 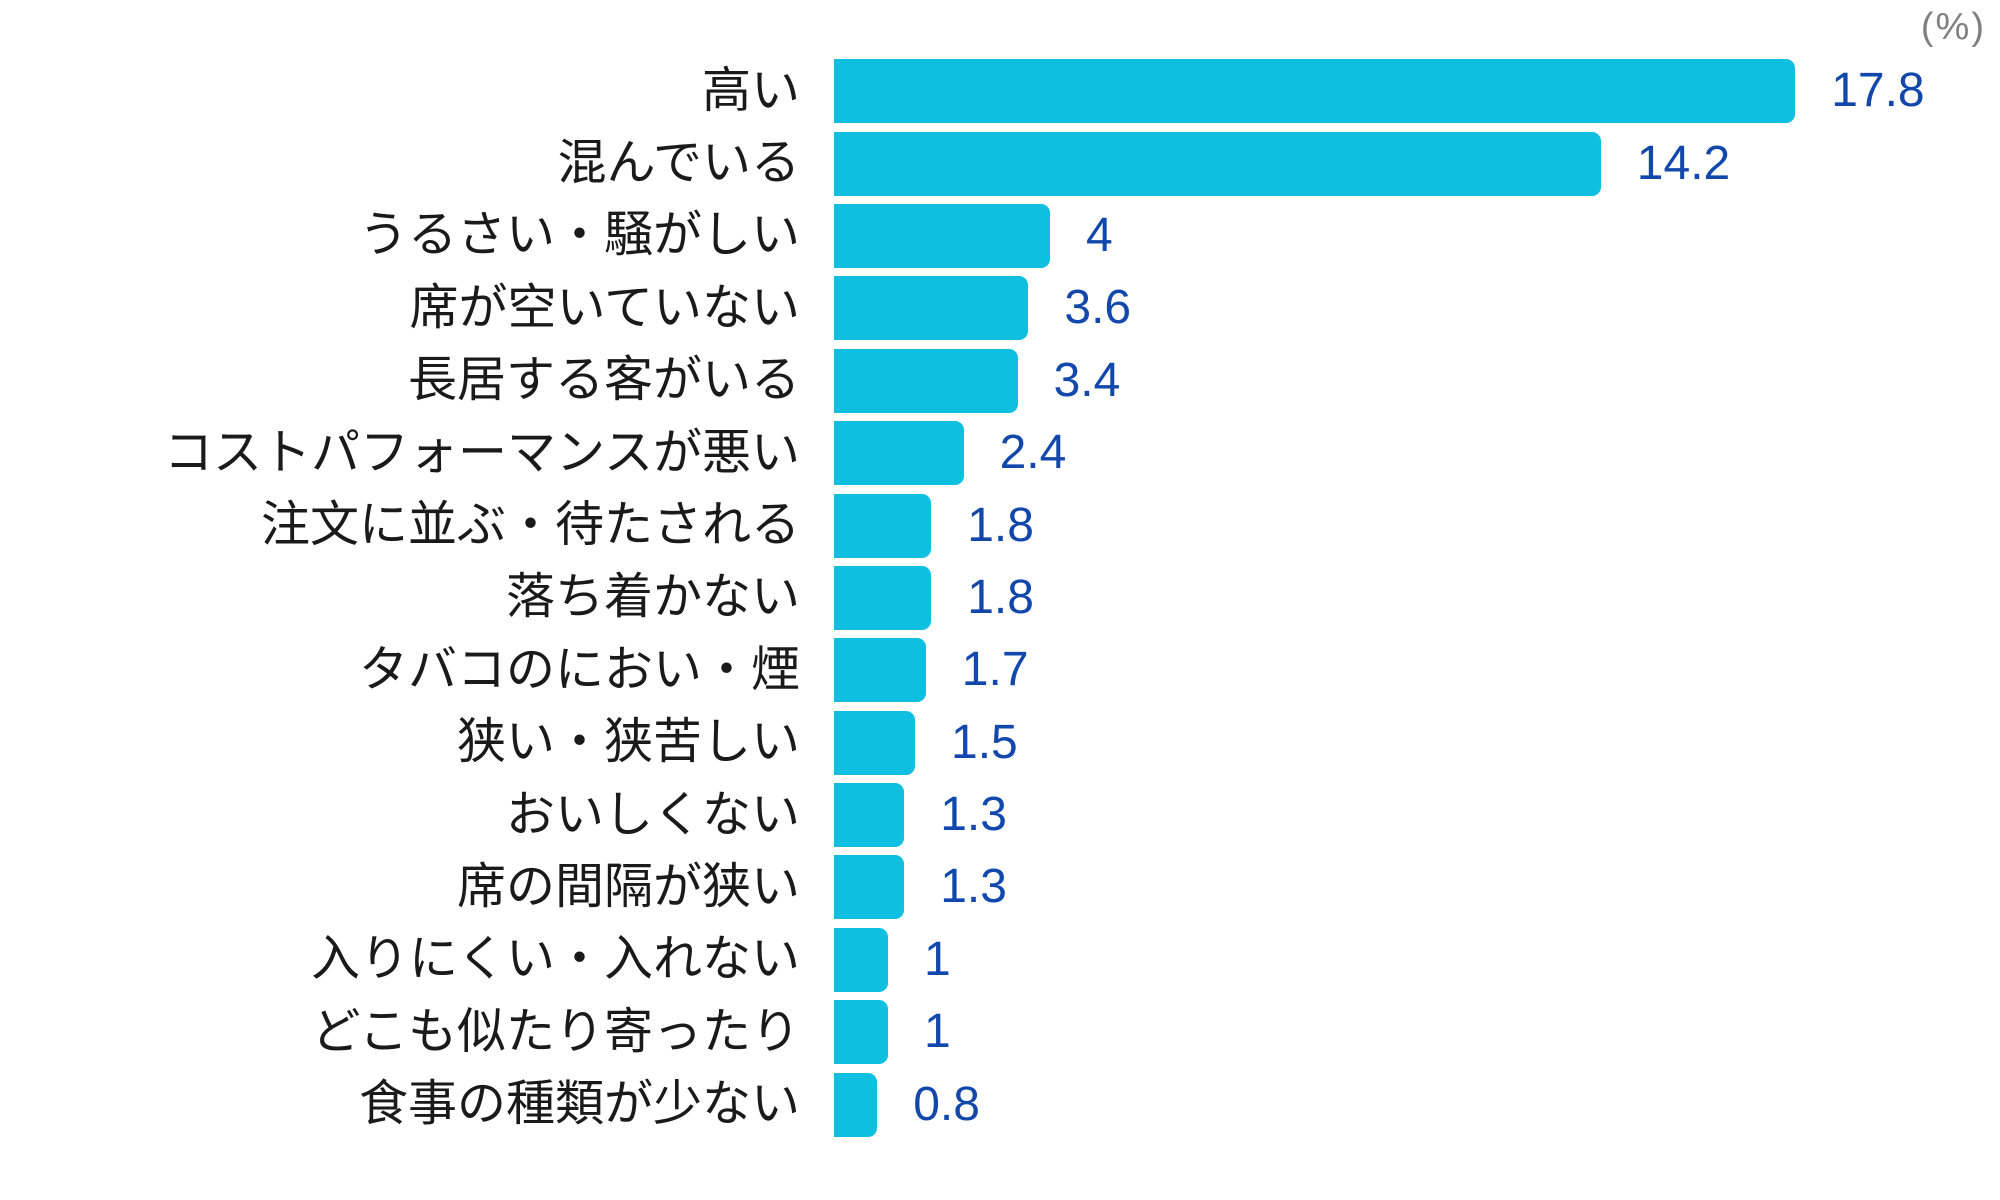 I want to click on chart-row: 注文に並ぶ・待たされる 1.8, so click(x=1000, y=525).